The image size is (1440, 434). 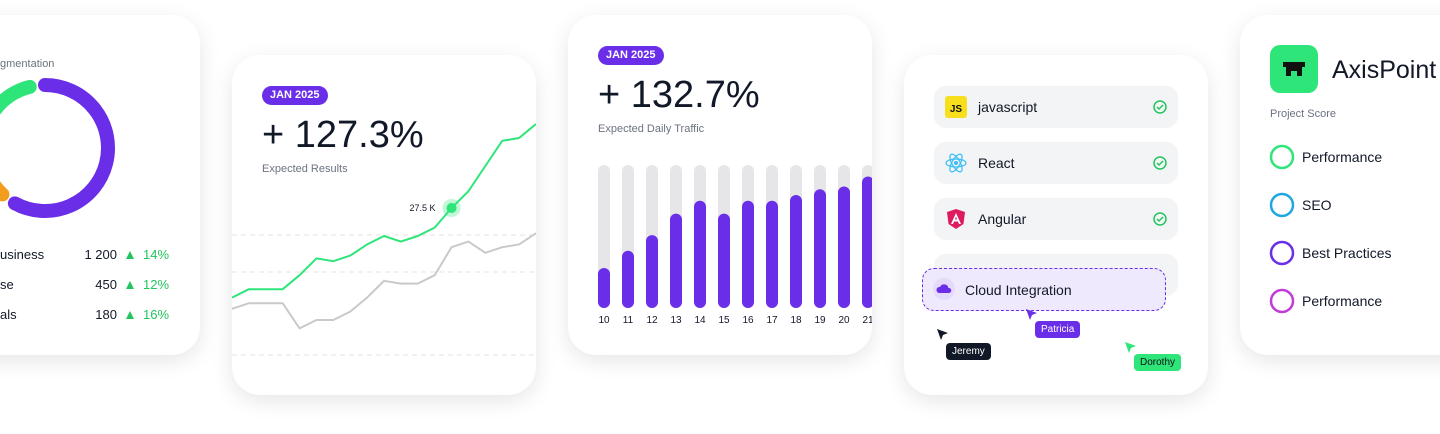 I want to click on headline: + 132.7%, so click(x=679, y=95).